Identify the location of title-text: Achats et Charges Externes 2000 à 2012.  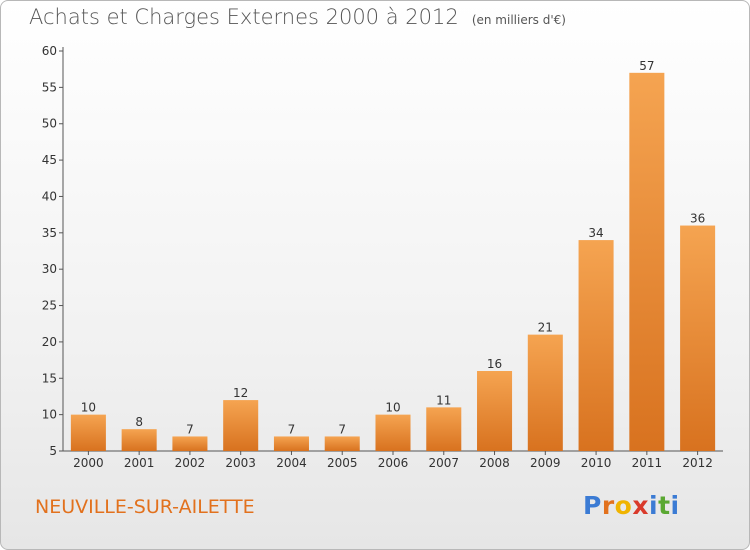
(244, 17).